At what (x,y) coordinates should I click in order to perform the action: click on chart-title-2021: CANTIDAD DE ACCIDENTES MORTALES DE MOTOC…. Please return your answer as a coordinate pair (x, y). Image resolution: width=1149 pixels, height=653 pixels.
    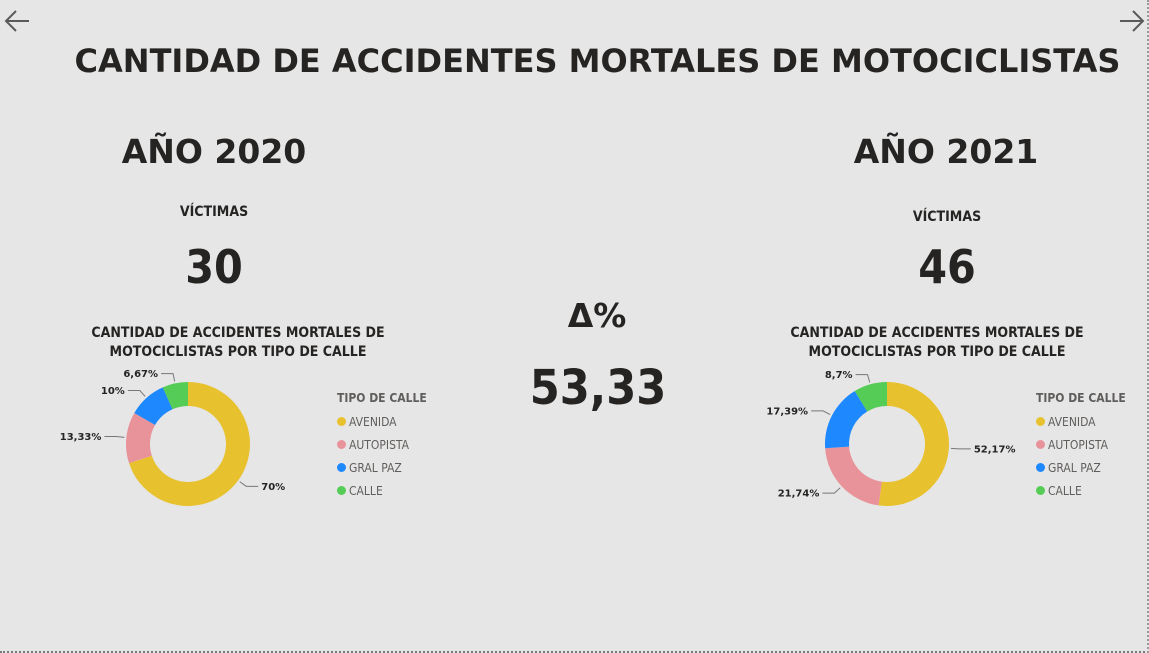
    Looking at the image, I should click on (937, 342).